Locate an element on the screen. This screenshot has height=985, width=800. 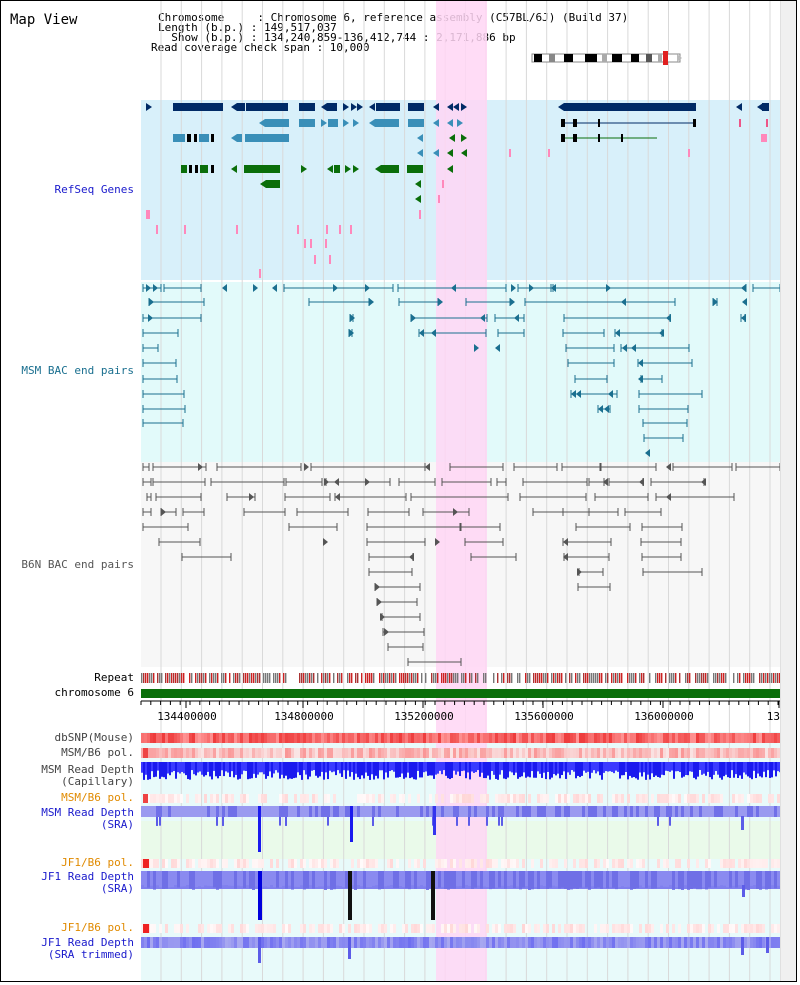
track-label-chromosome: chromosome 6 is located at coordinates (94, 692).